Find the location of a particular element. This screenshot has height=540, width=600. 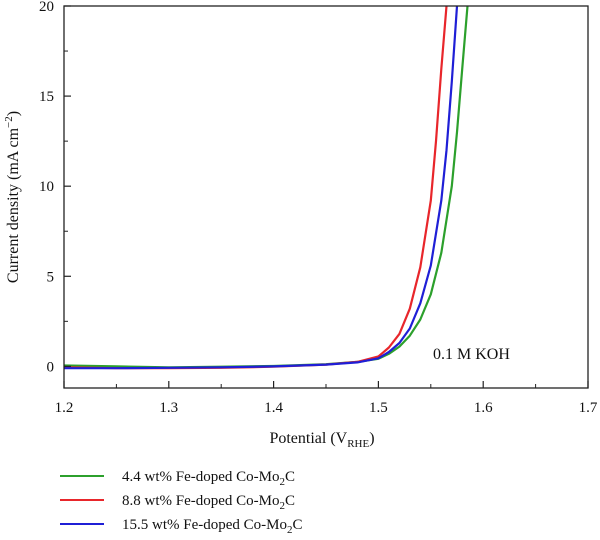

y-tick-label: 15 is located at coordinates (46, 97).